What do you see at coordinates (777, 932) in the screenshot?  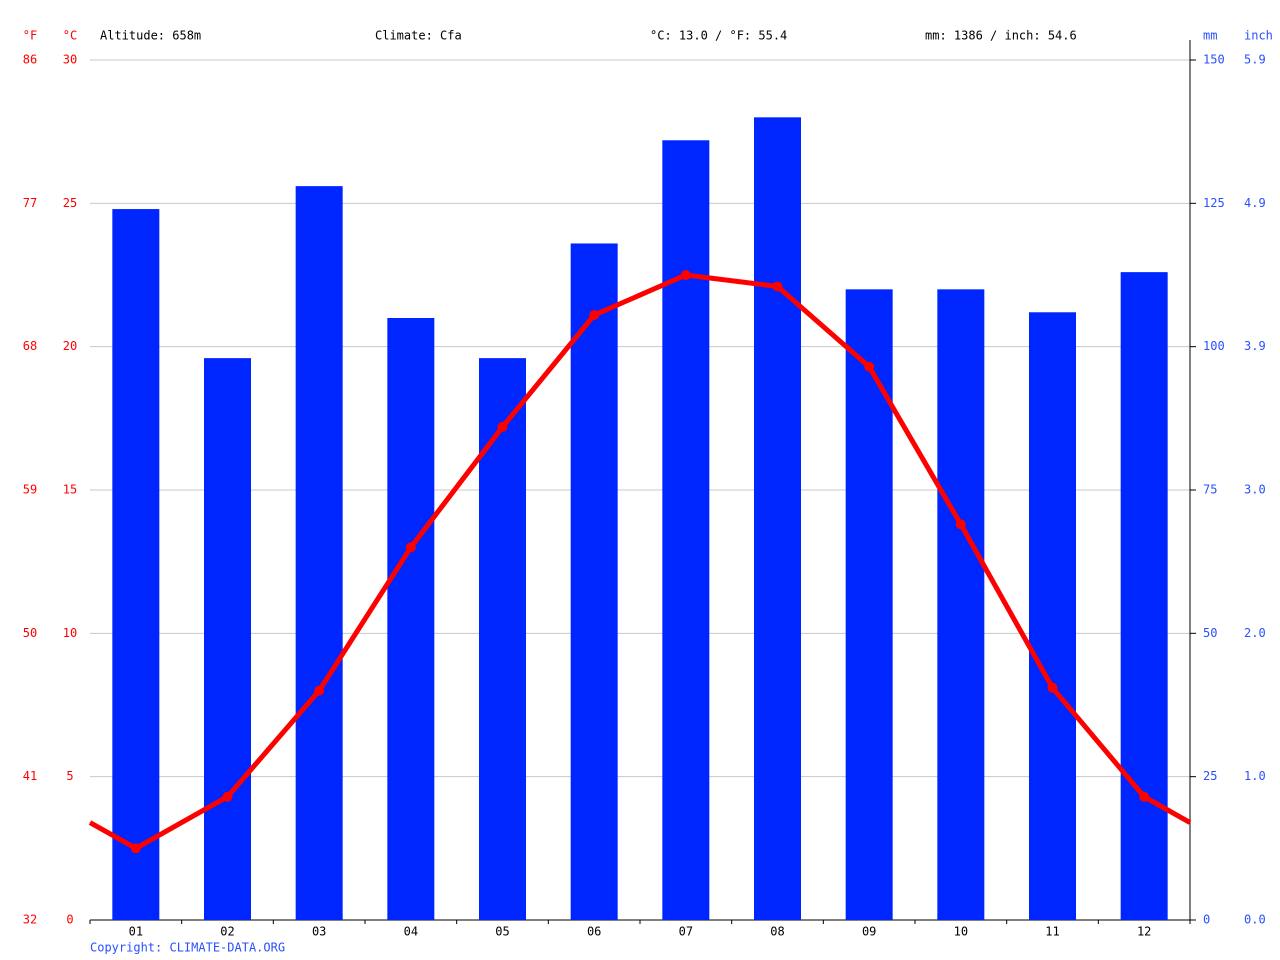 I see `x-tick-label: 08` at bounding box center [777, 932].